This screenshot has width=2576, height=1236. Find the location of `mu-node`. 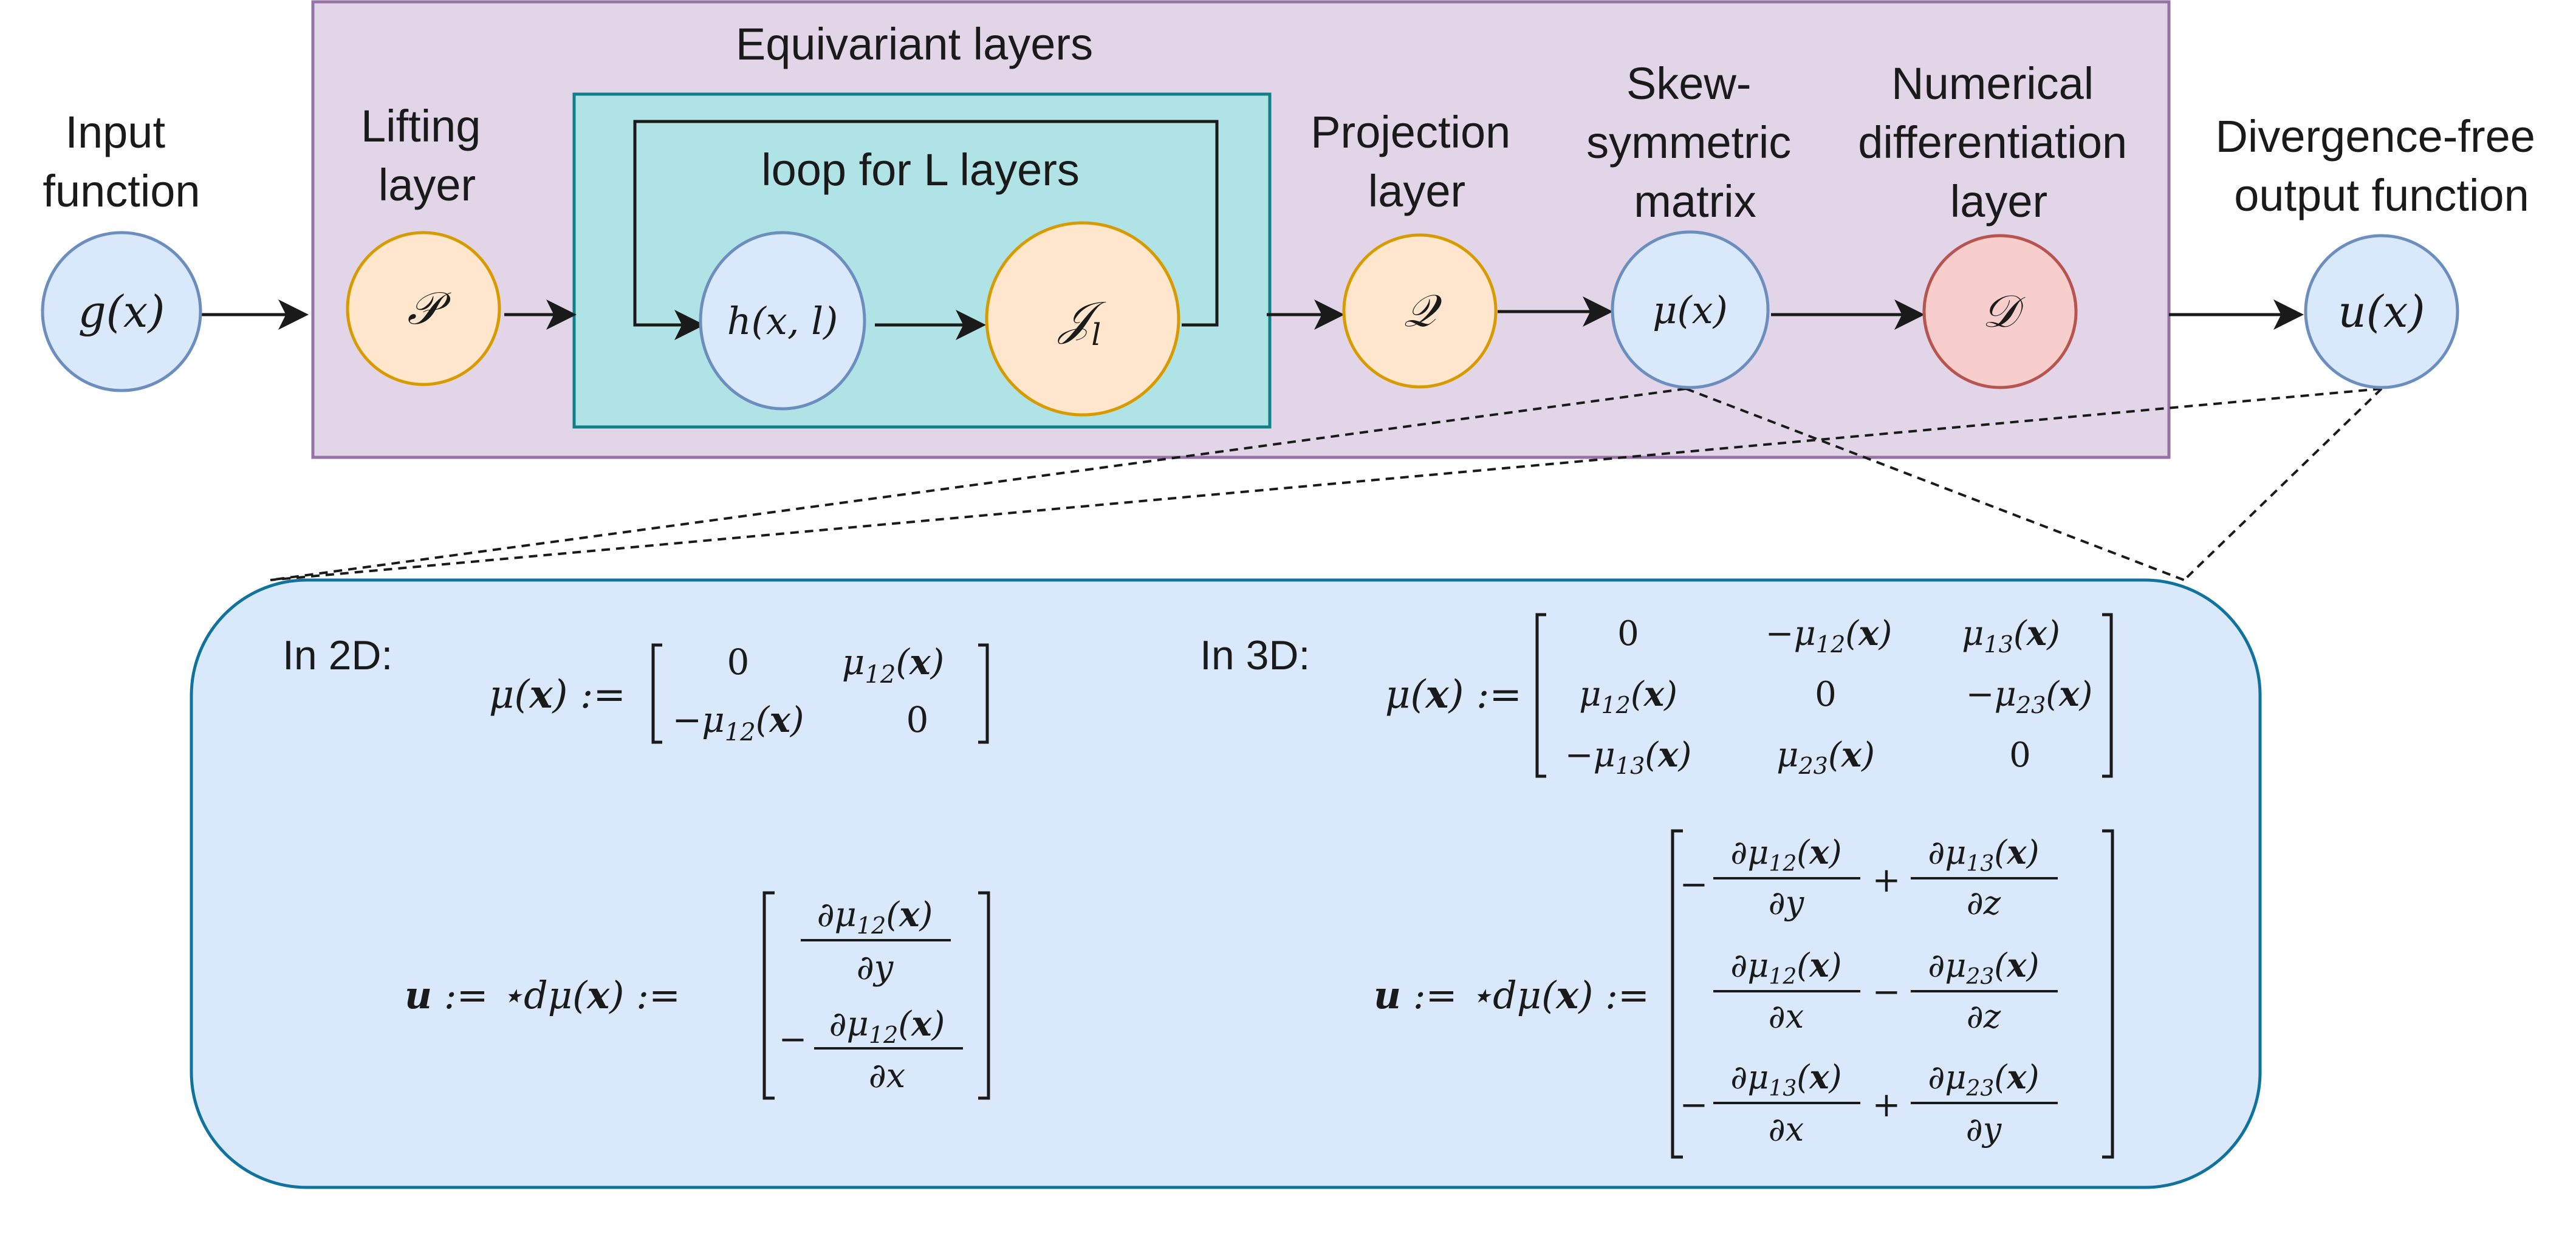

mu-node is located at coordinates (1690, 309).